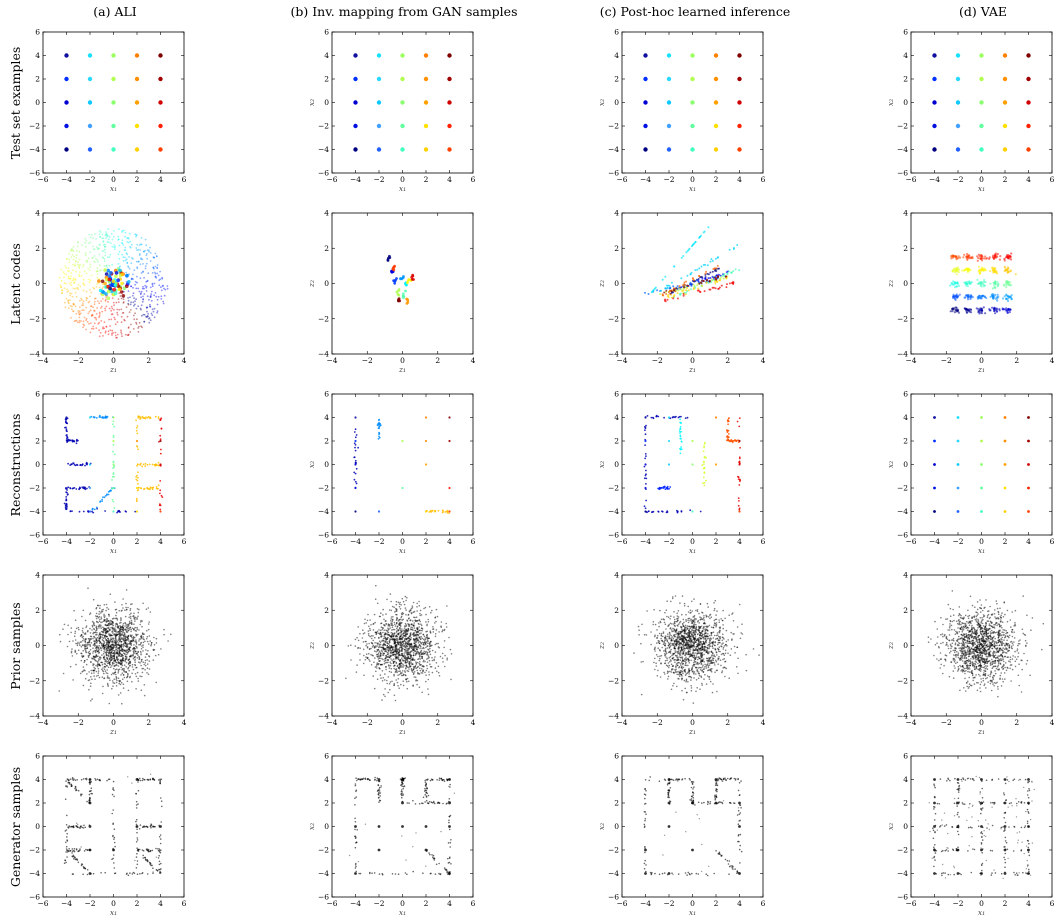  I want to click on row-title-prior-samples: Prior samples, so click(15, 645).